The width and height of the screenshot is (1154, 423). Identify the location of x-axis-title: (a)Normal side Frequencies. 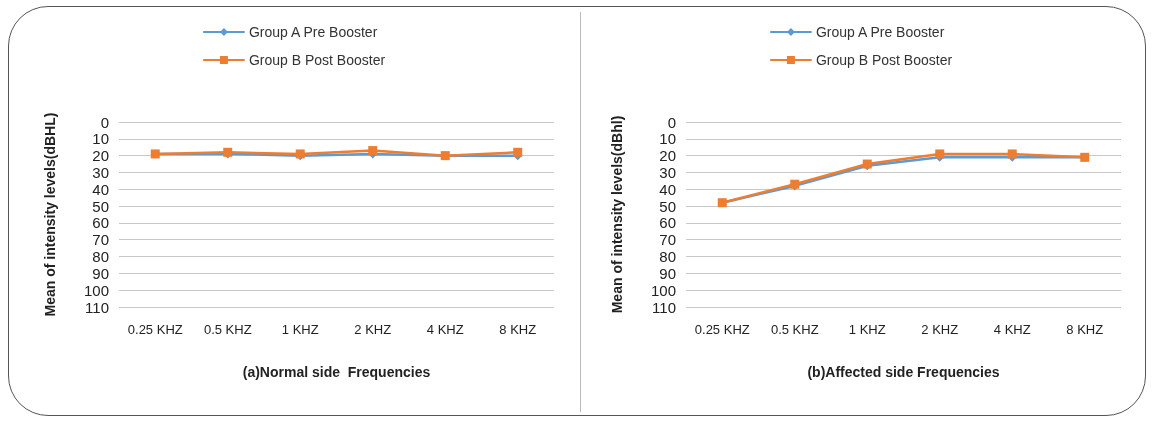
(336, 372).